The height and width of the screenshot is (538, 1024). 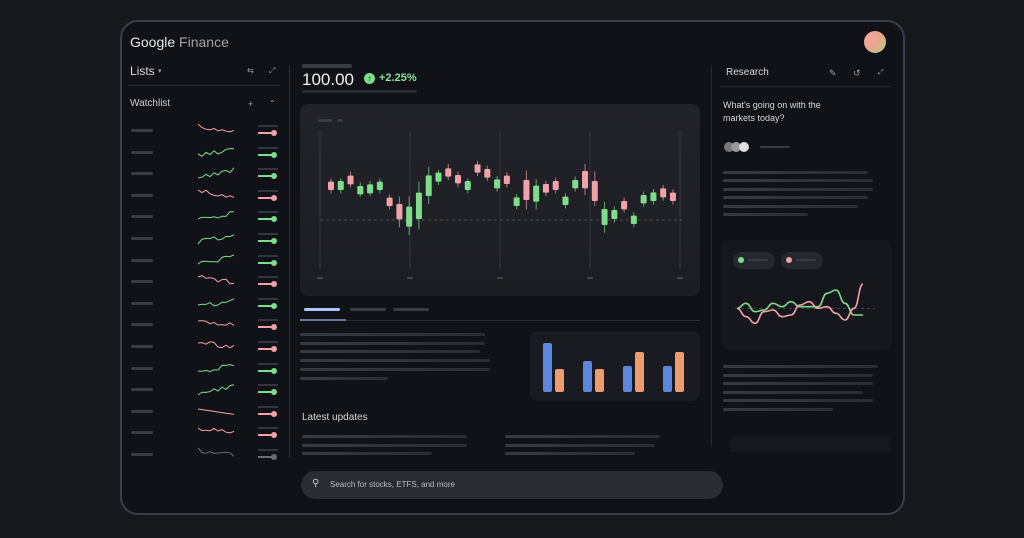 What do you see at coordinates (805, 304) in the screenshot?
I see `comparison-line-chart` at bounding box center [805, 304].